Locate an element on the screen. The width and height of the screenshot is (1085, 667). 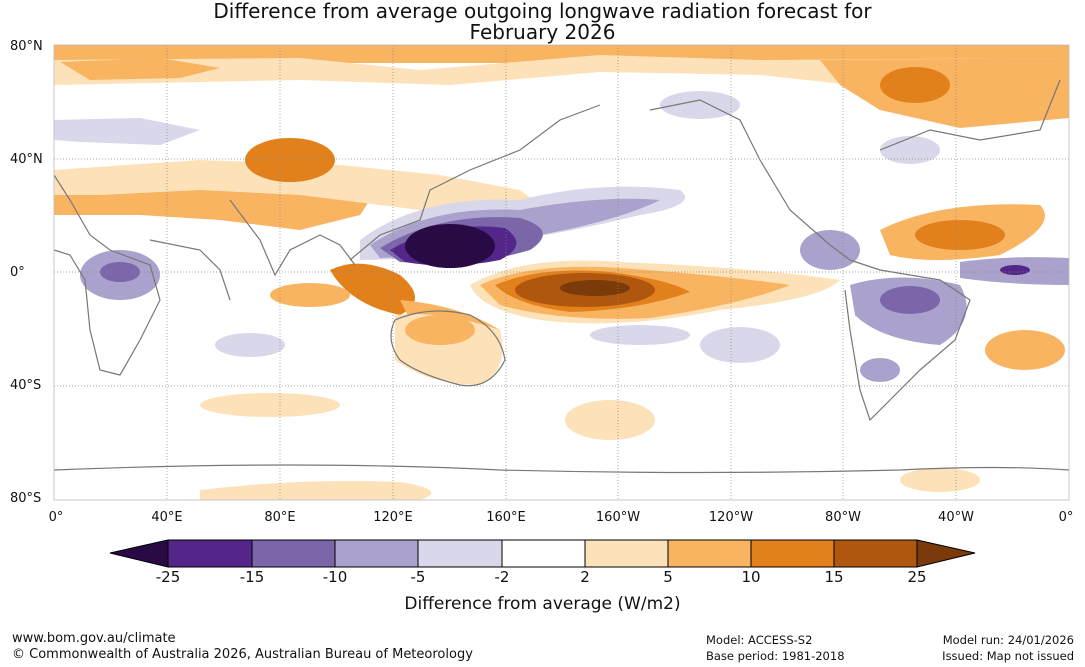
footer-model: Model: ACCESS-S2 is located at coordinates (759, 640).